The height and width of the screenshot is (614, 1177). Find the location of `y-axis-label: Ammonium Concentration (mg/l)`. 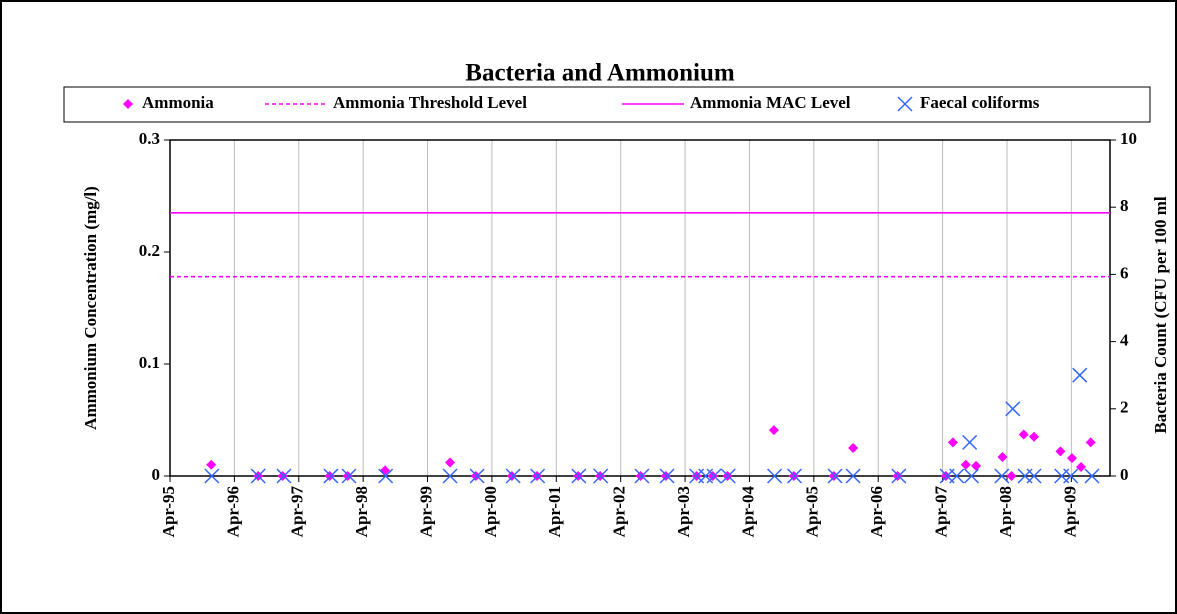

y-axis-label: Ammonium Concentration (mg/l) is located at coordinates (90, 308).